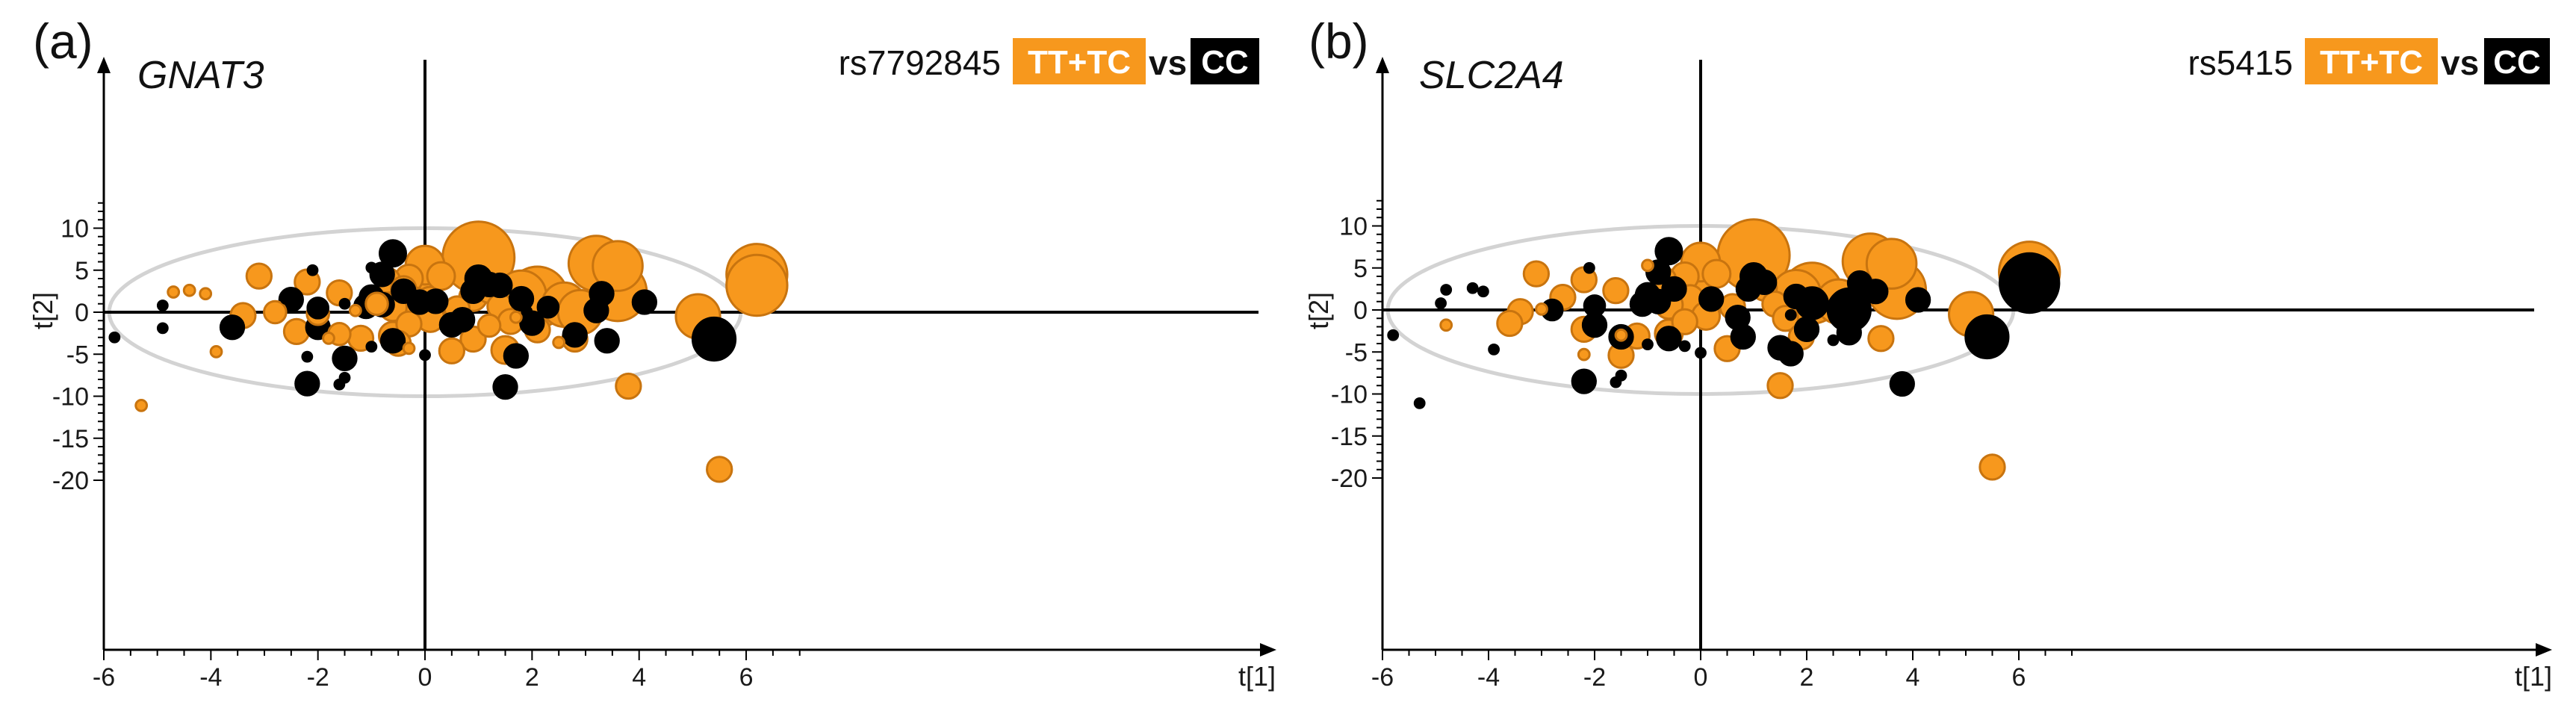  I want to click on panel-a-vs-label: vs, so click(1168, 62).